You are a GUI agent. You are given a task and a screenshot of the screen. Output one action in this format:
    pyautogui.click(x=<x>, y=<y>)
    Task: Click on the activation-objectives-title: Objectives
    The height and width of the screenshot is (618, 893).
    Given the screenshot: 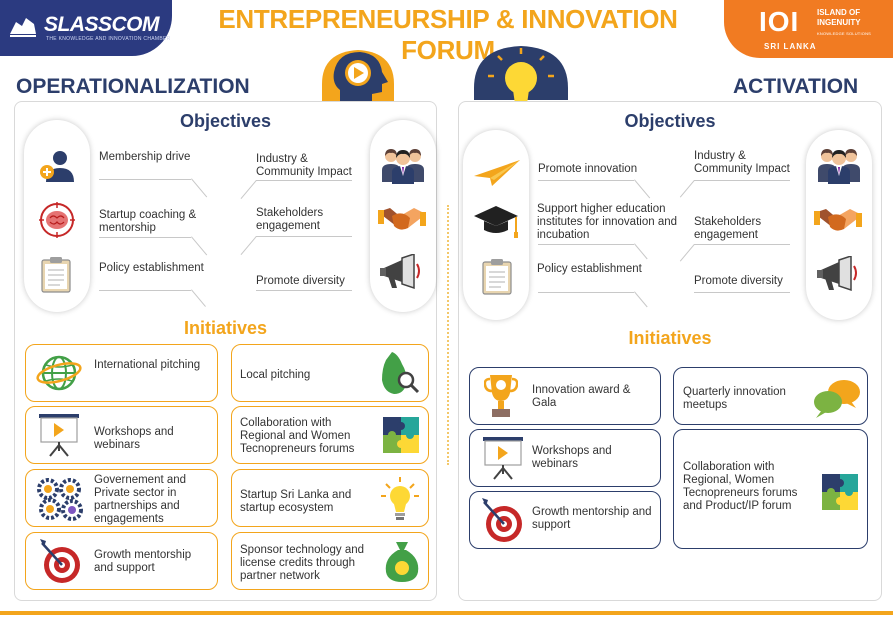 What is the action you would take?
    pyautogui.click(x=670, y=121)
    